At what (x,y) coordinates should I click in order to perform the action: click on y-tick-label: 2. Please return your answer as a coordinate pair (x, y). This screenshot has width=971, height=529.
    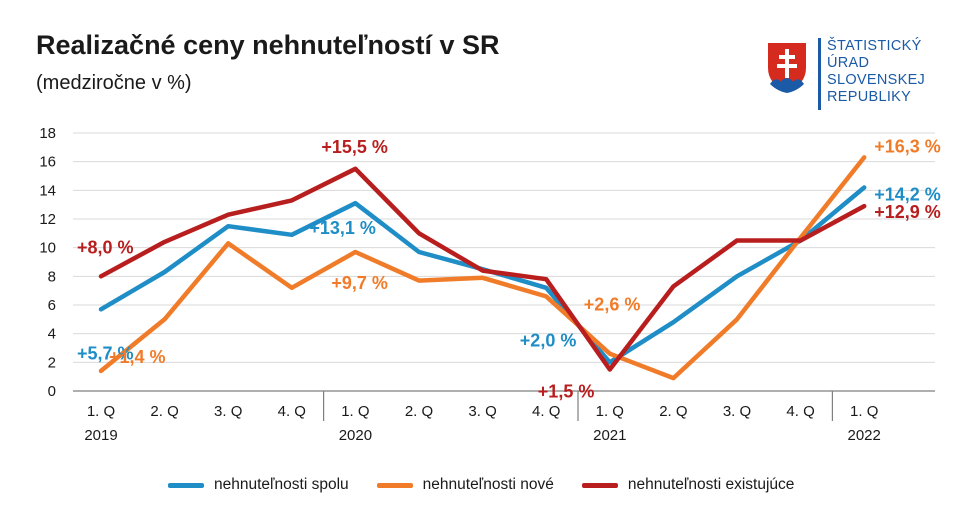
    Looking at the image, I should click on (52, 362).